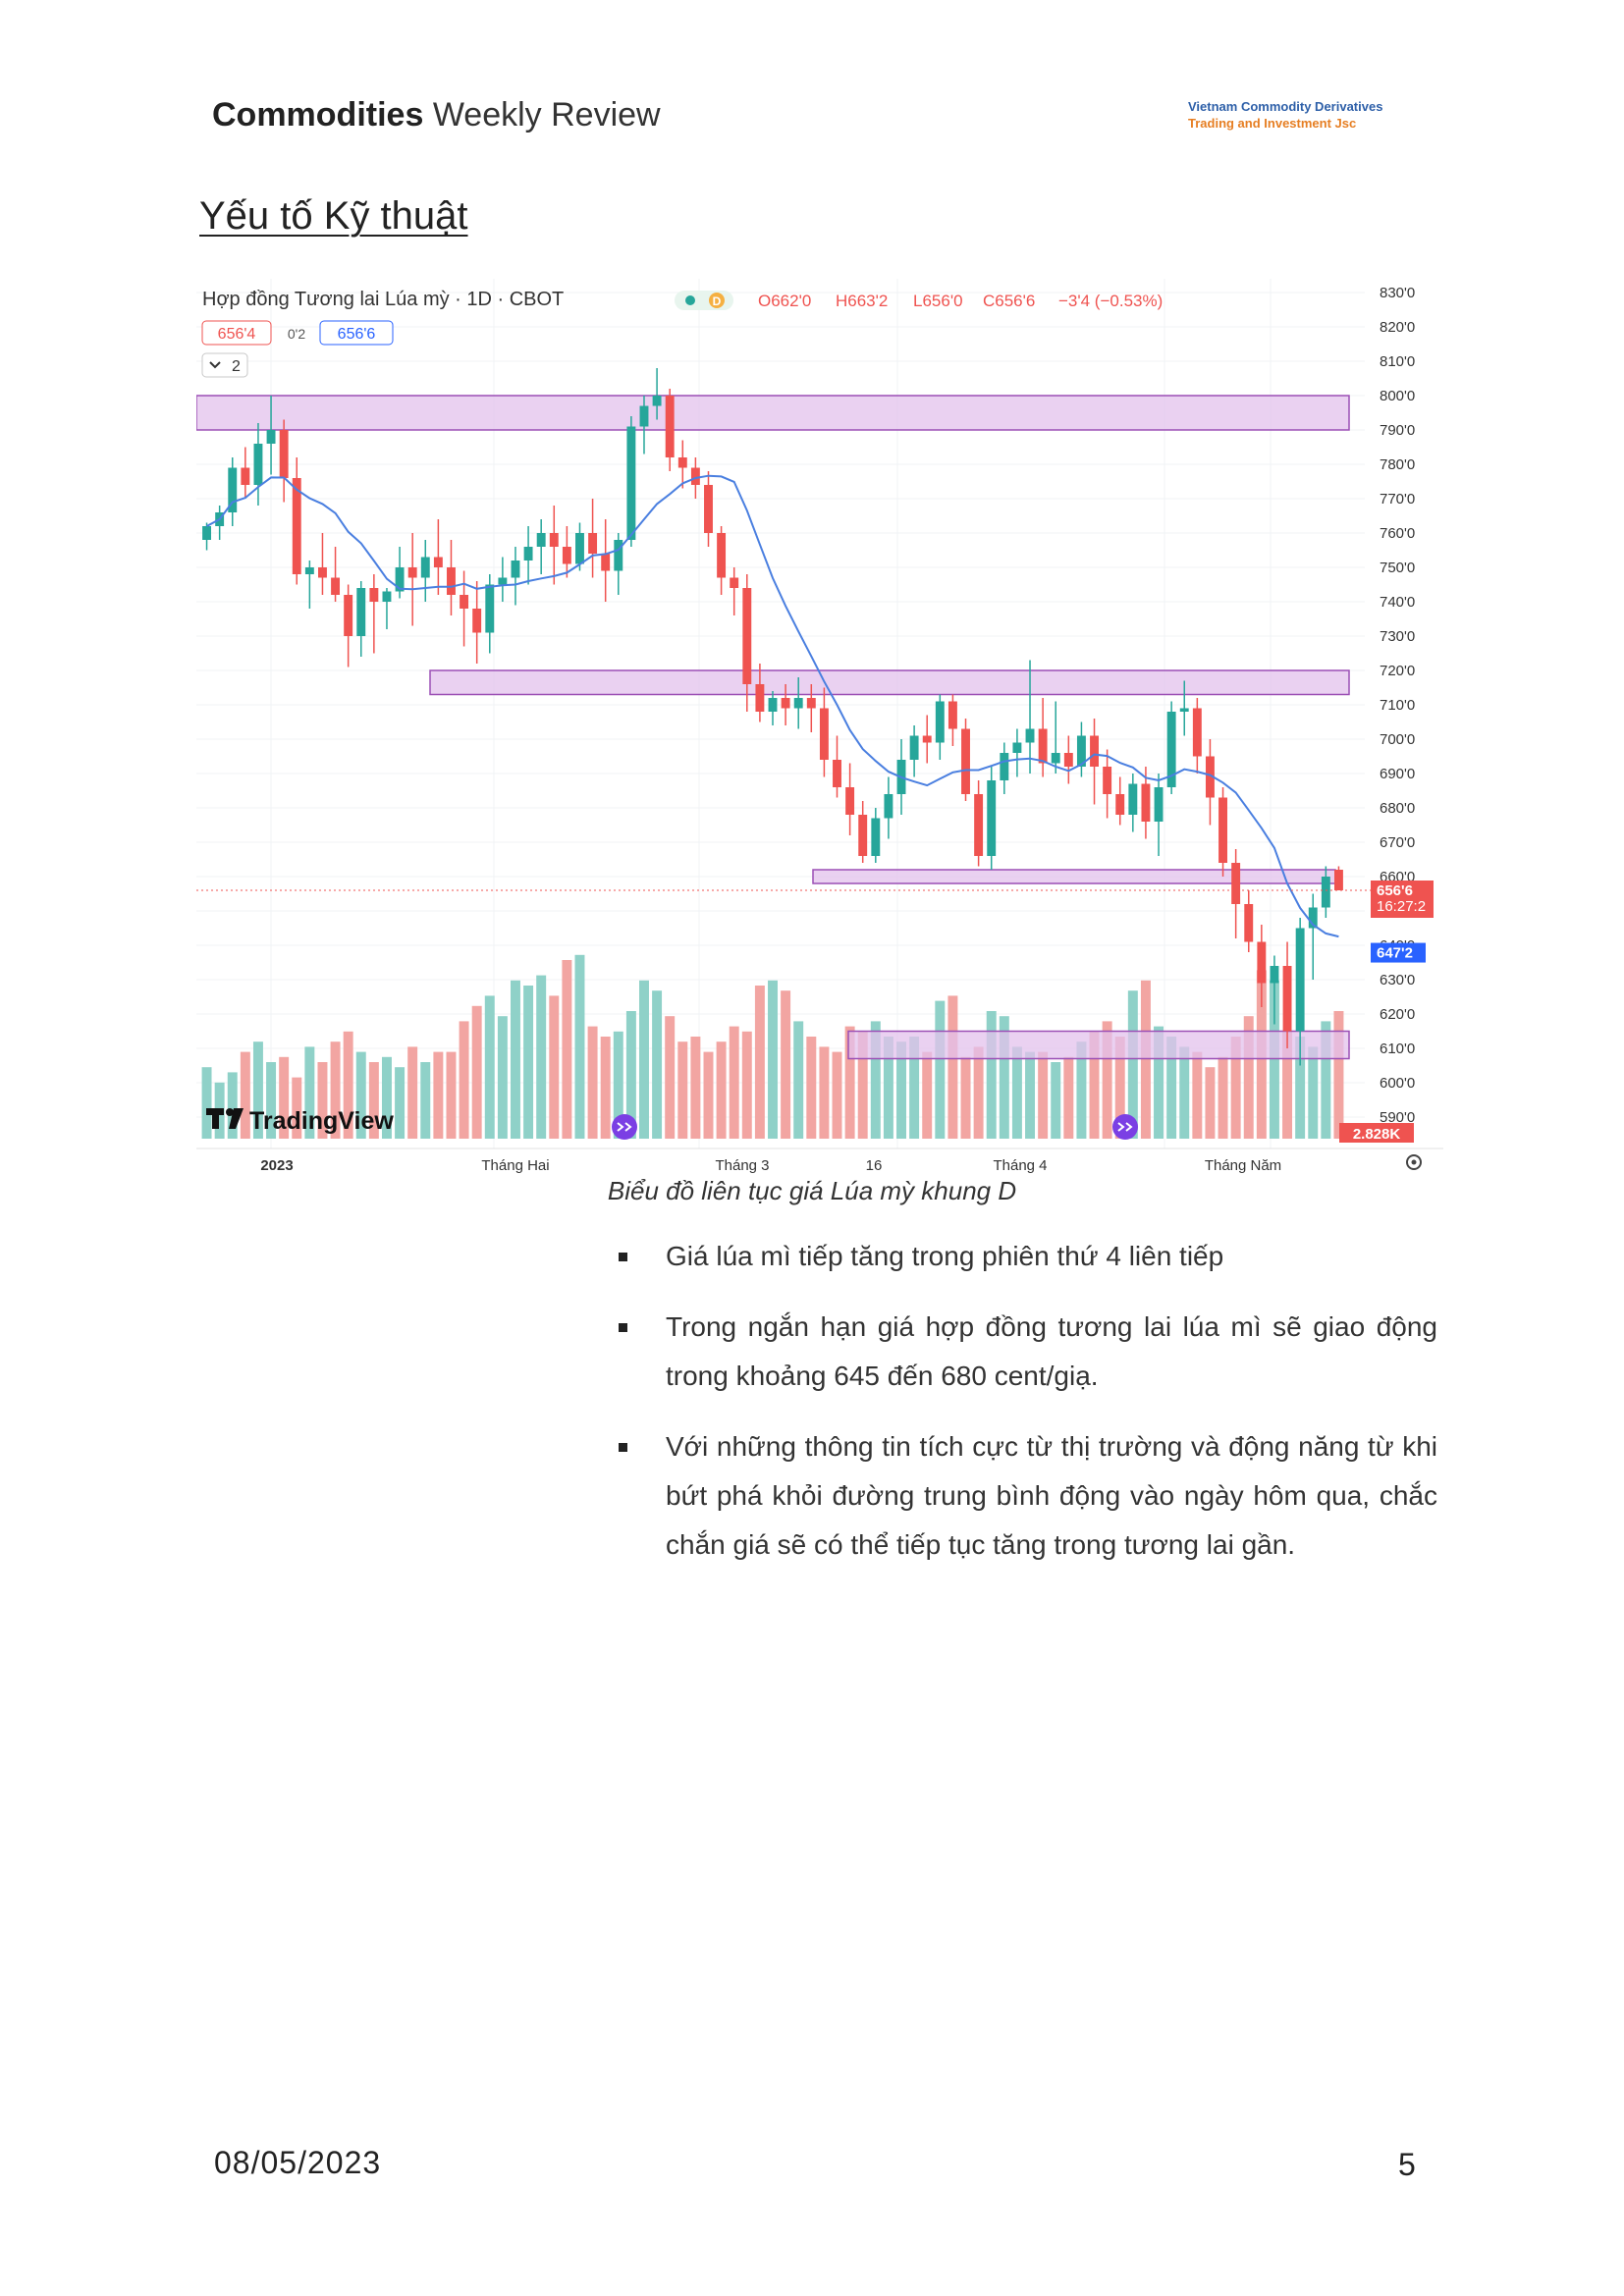 This screenshot has height=2296, width=1624. I want to click on y-tick-label: 680'0, so click(1397, 808).